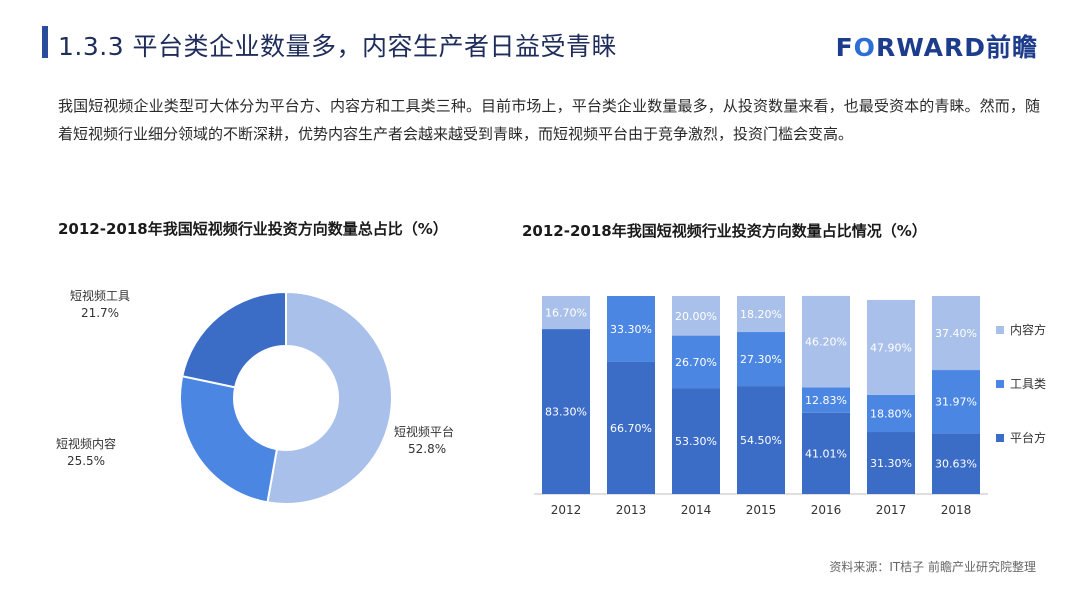 The width and height of the screenshot is (1080, 595). I want to click on bar-value-label-2018-1: 31.97%, so click(956, 402).